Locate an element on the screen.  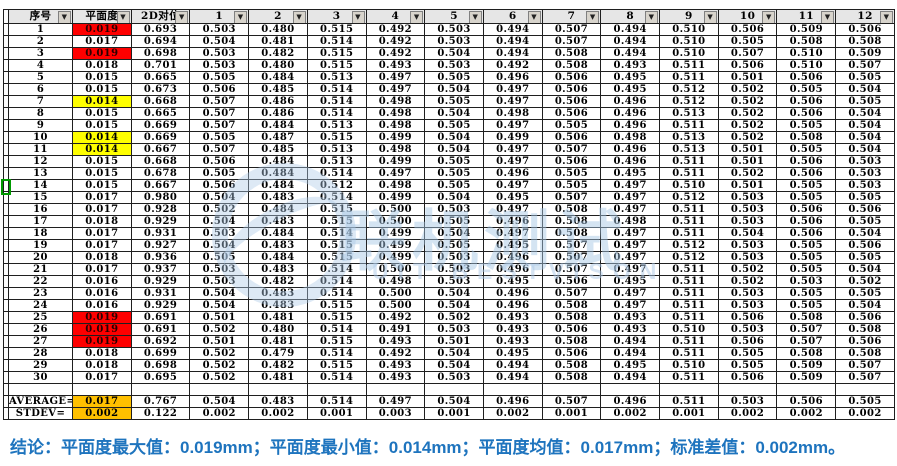
value-cell: 0.483 is located at coordinates (278, 245).